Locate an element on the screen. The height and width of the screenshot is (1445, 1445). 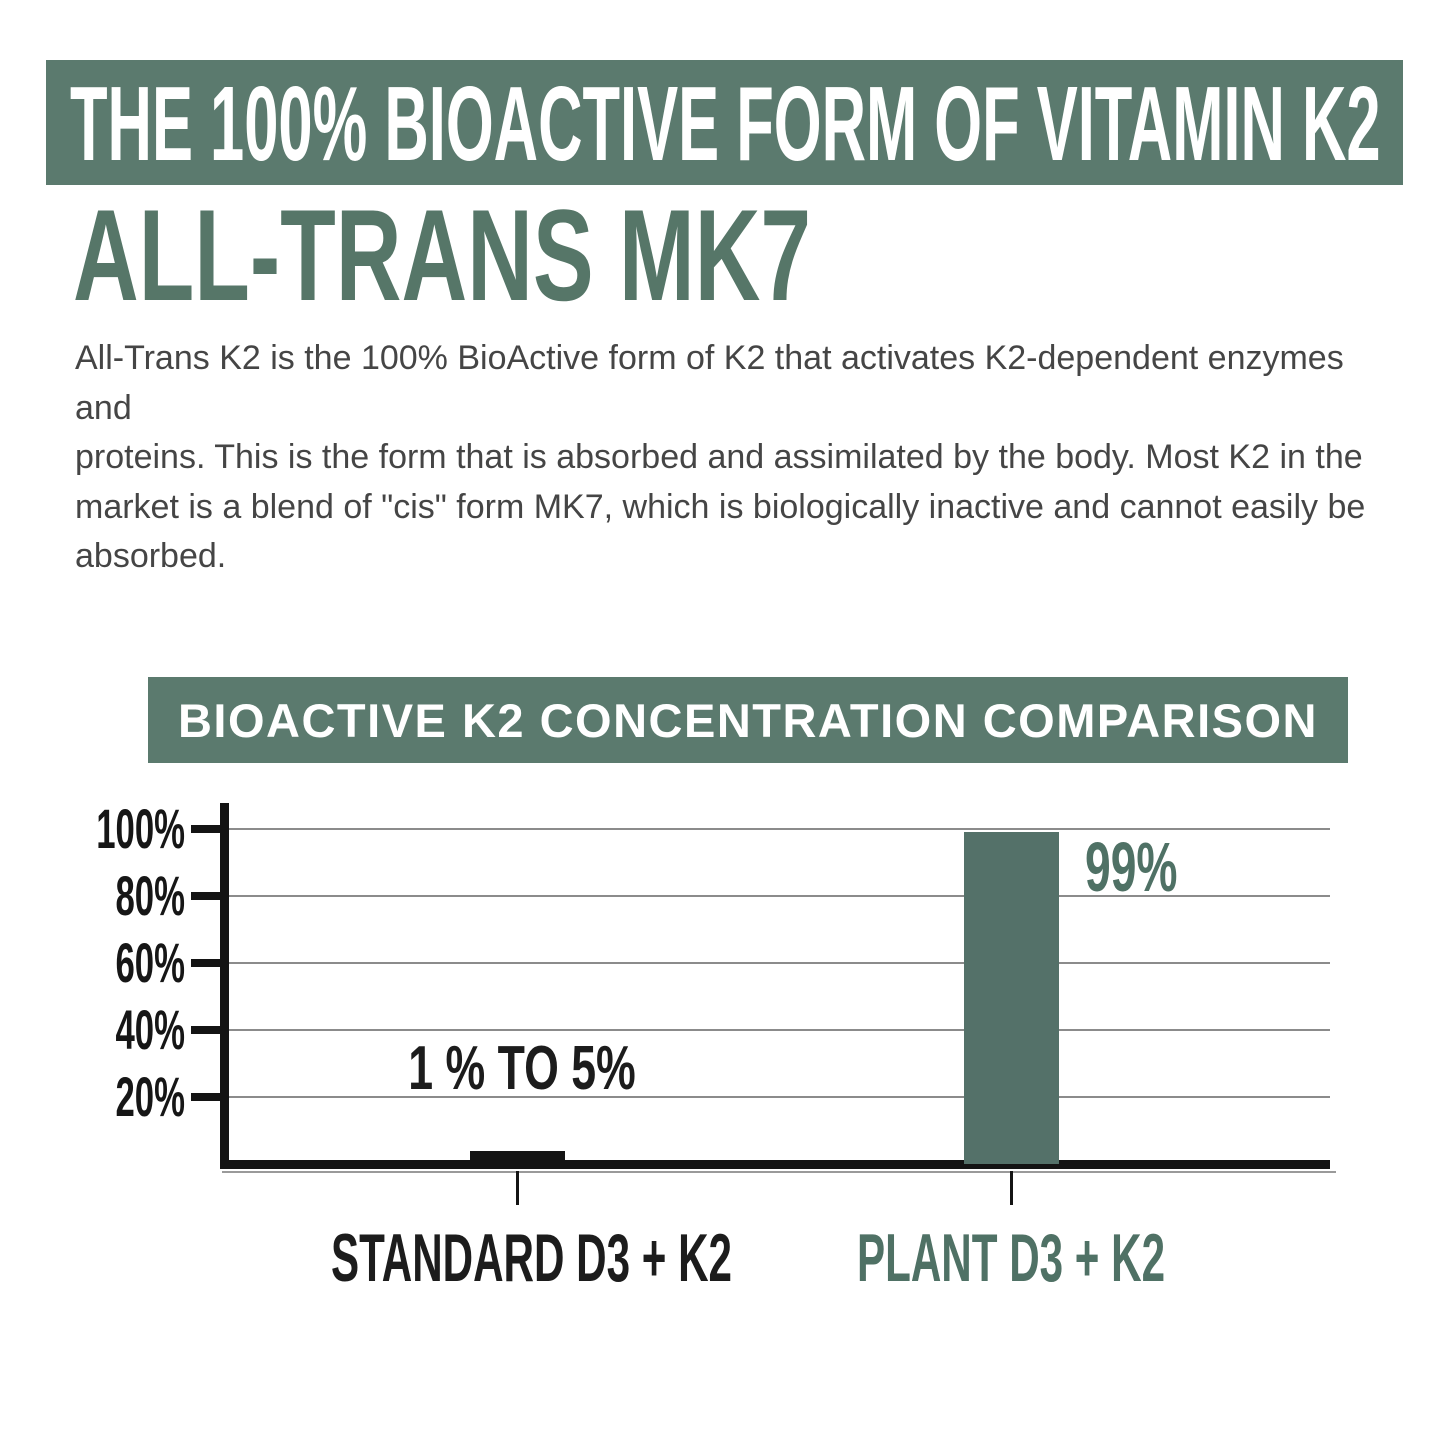
y-tick-label: 20% is located at coordinates (150, 1096).